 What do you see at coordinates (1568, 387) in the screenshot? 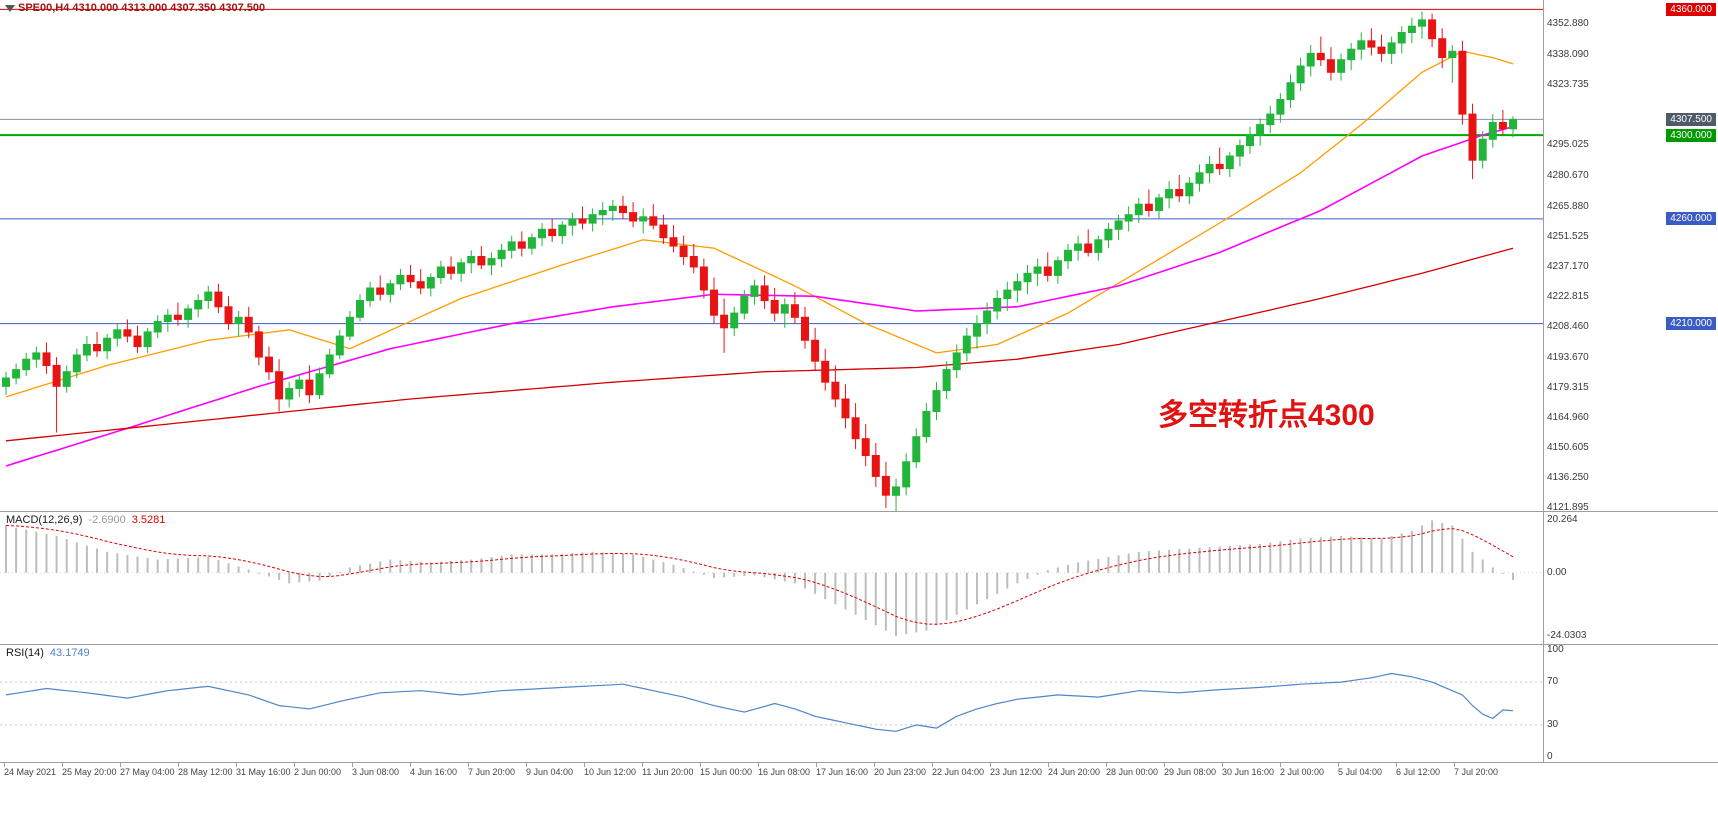
I see `price-axis-label: 4179.315` at bounding box center [1568, 387].